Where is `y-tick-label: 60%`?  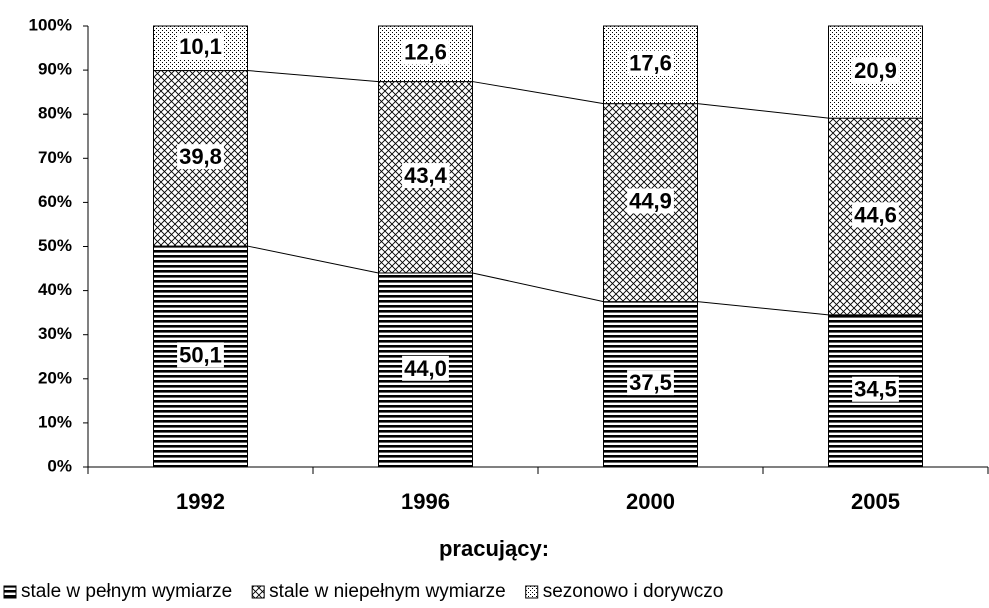
y-tick-label: 60% is located at coordinates (55, 201).